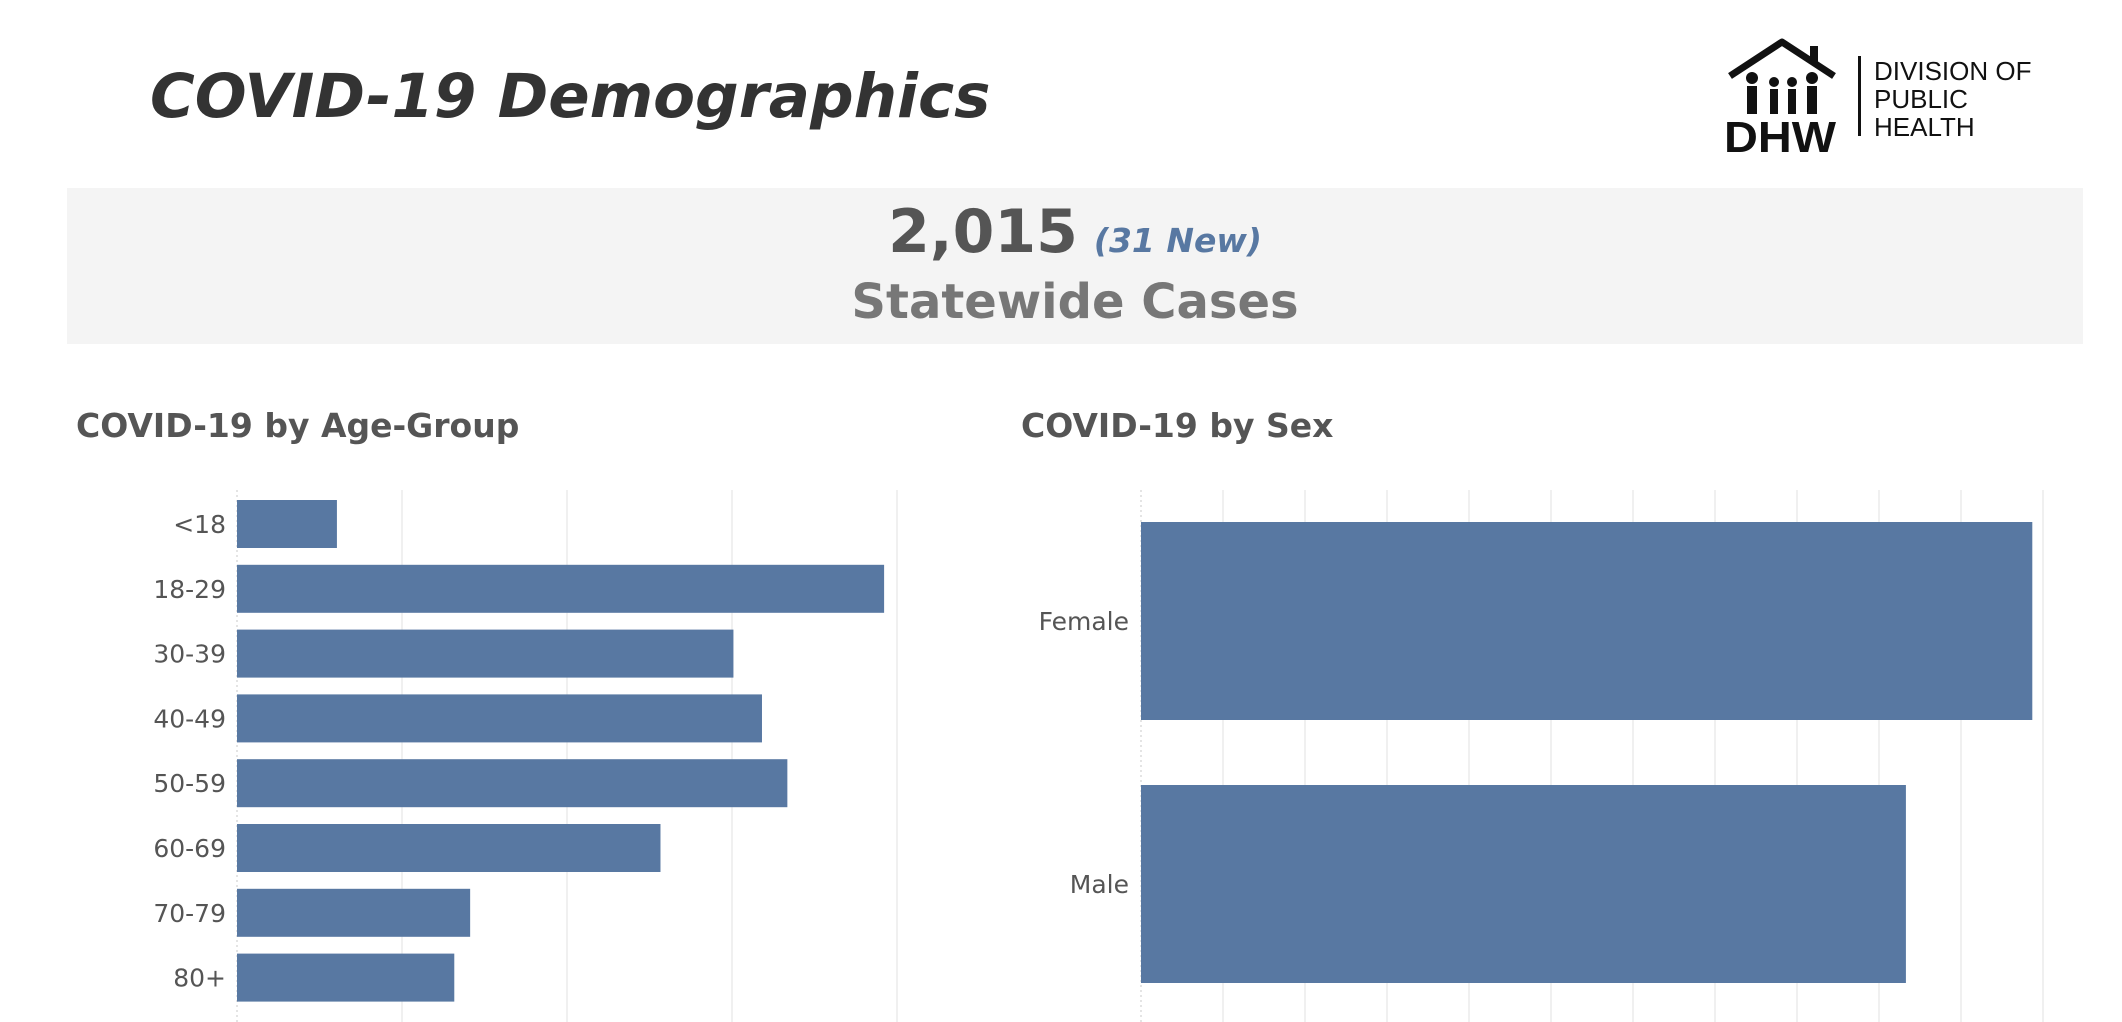 The height and width of the screenshot is (1022, 2122). Describe the element at coordinates (1924, 127) in the screenshot. I see `logo-division-line-3: HEALTH` at that location.